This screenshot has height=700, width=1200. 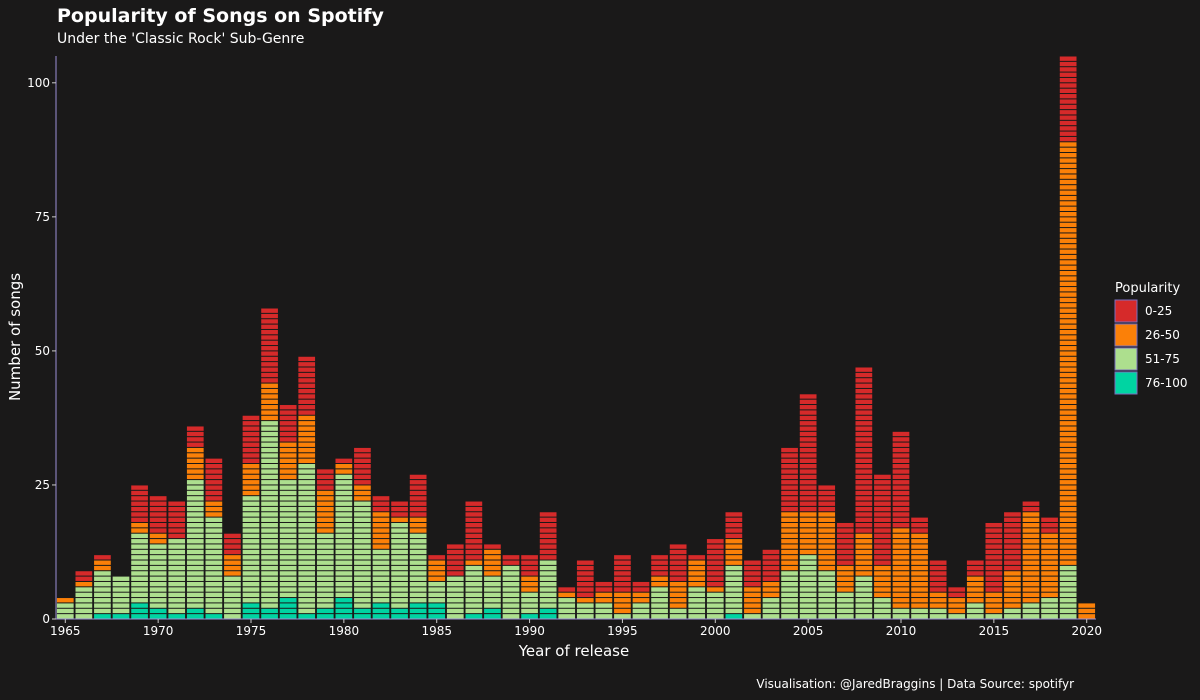 I want to click on y-axis-ticks: 0 25 50 75 100, so click(x=41, y=351).